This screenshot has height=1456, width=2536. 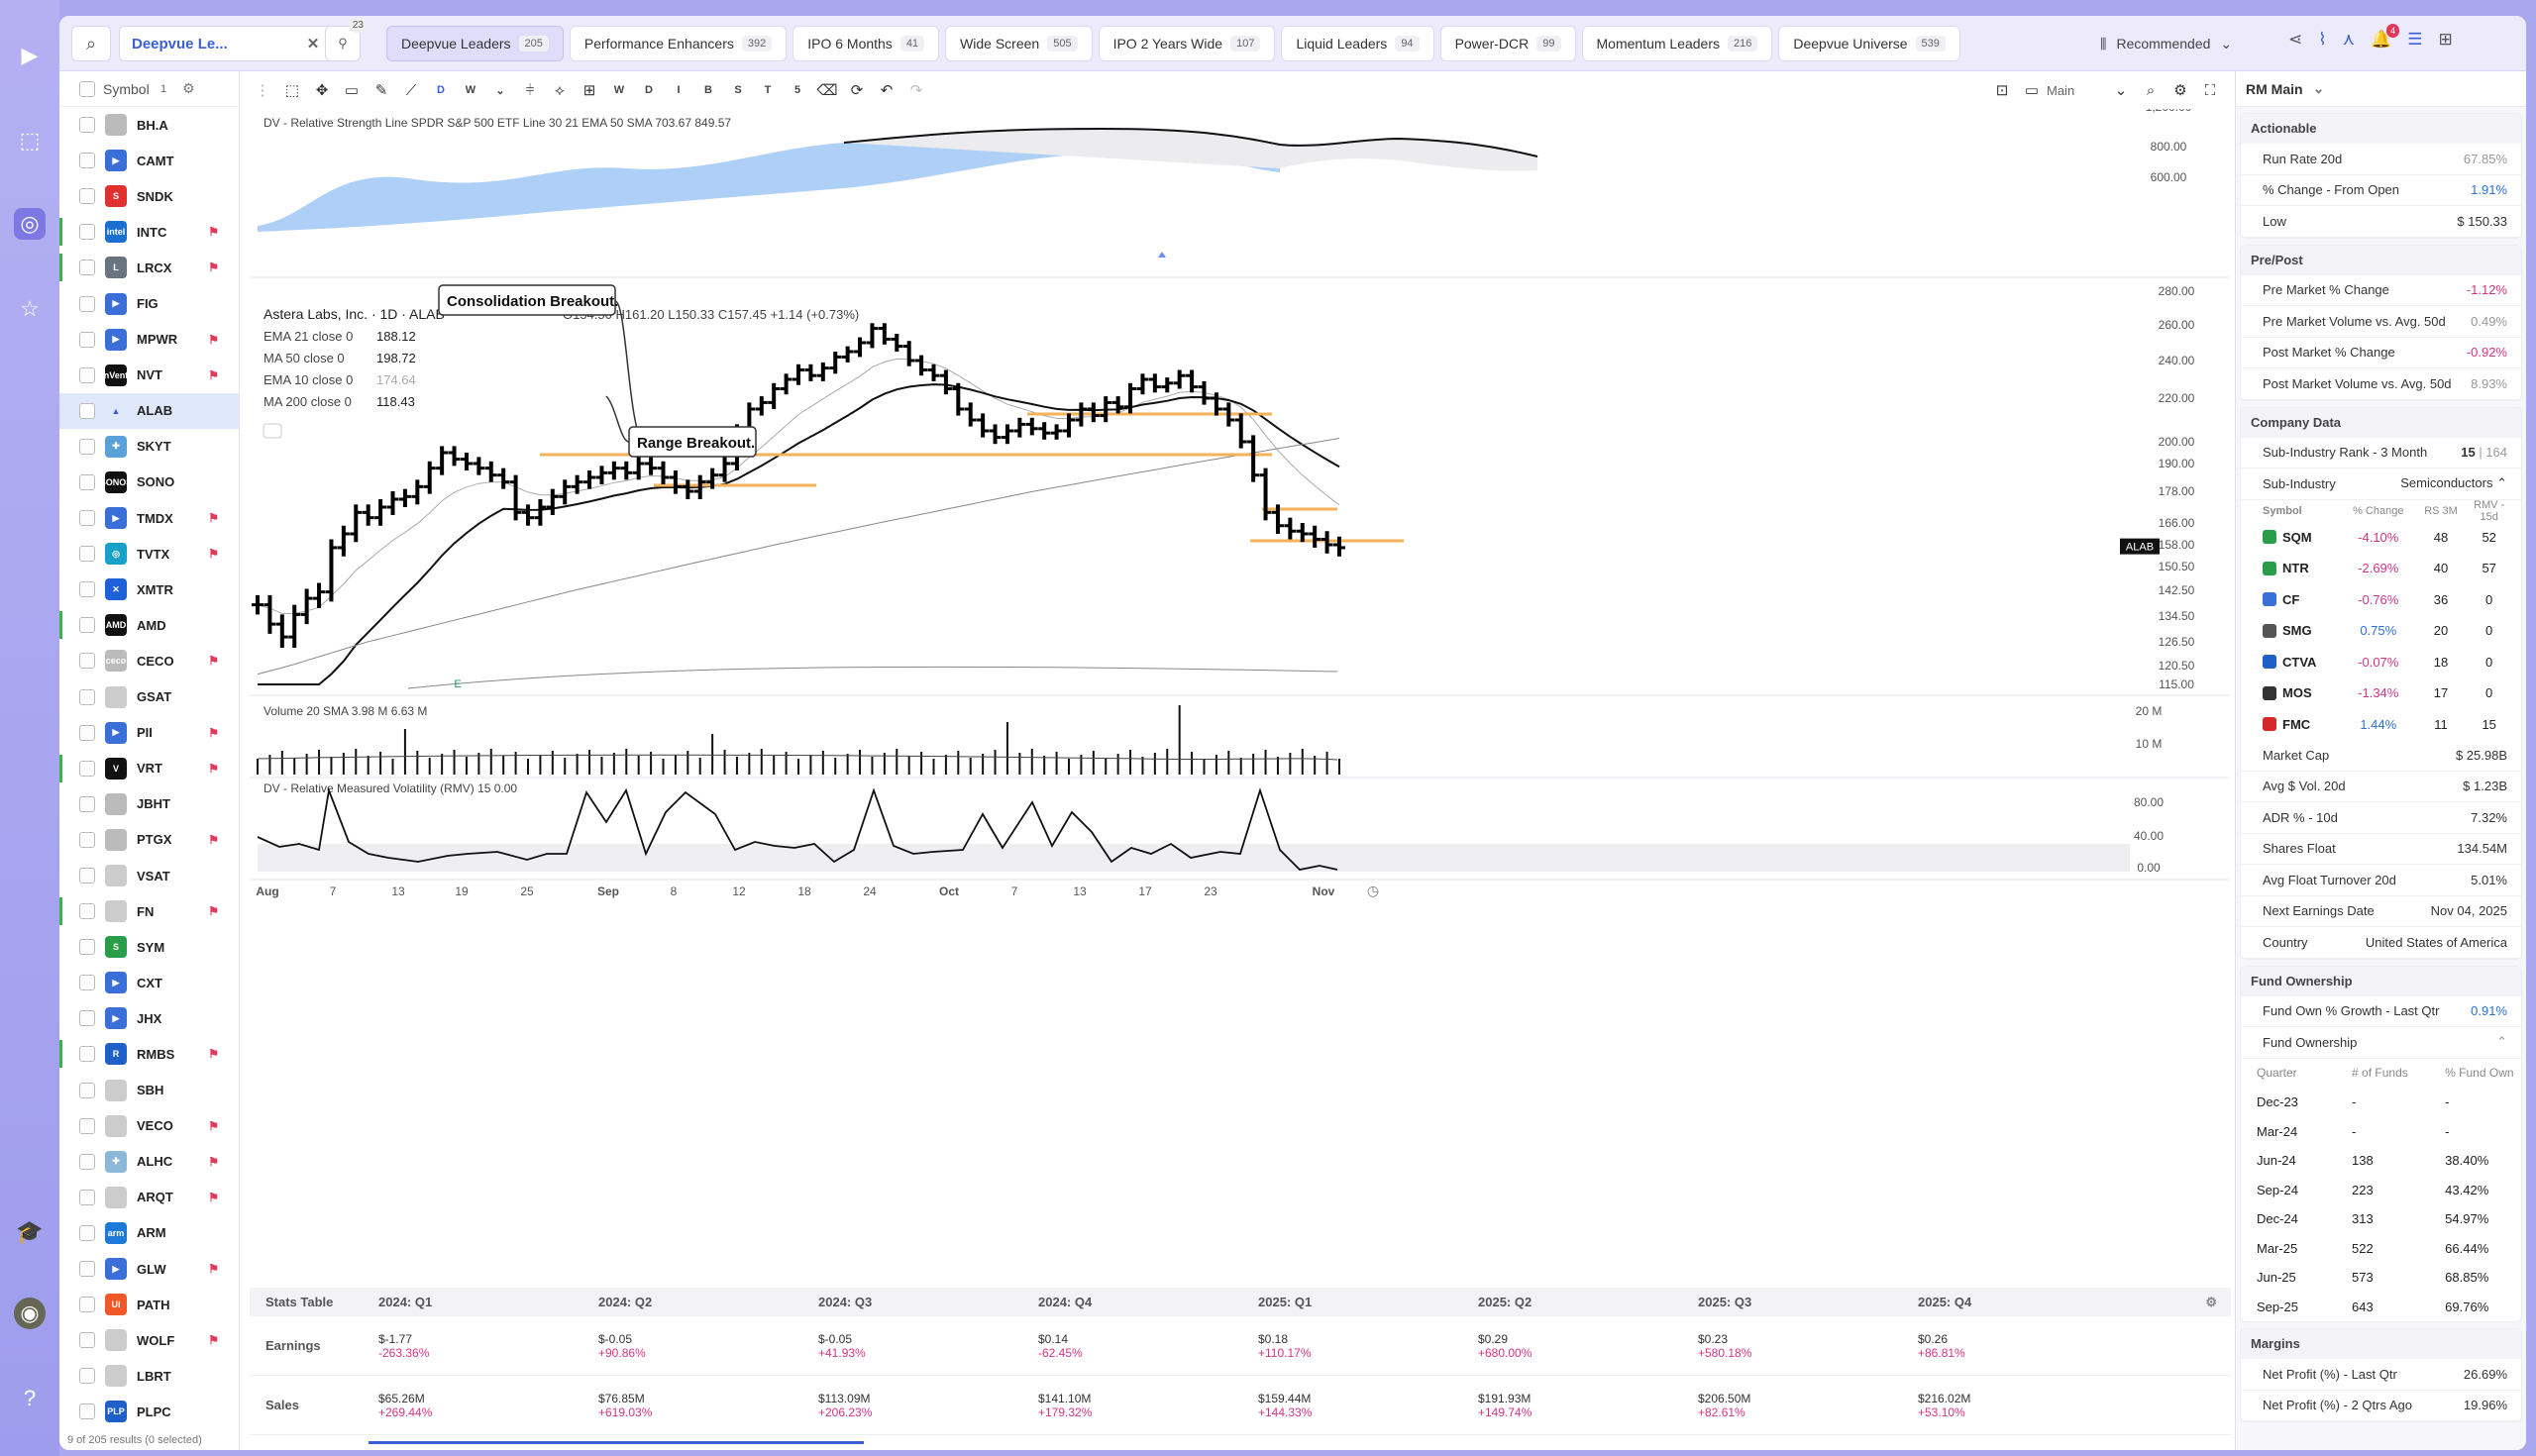 What do you see at coordinates (149, 1162) in the screenshot?
I see `watchlist-row: ✚ ALHC ⚑` at bounding box center [149, 1162].